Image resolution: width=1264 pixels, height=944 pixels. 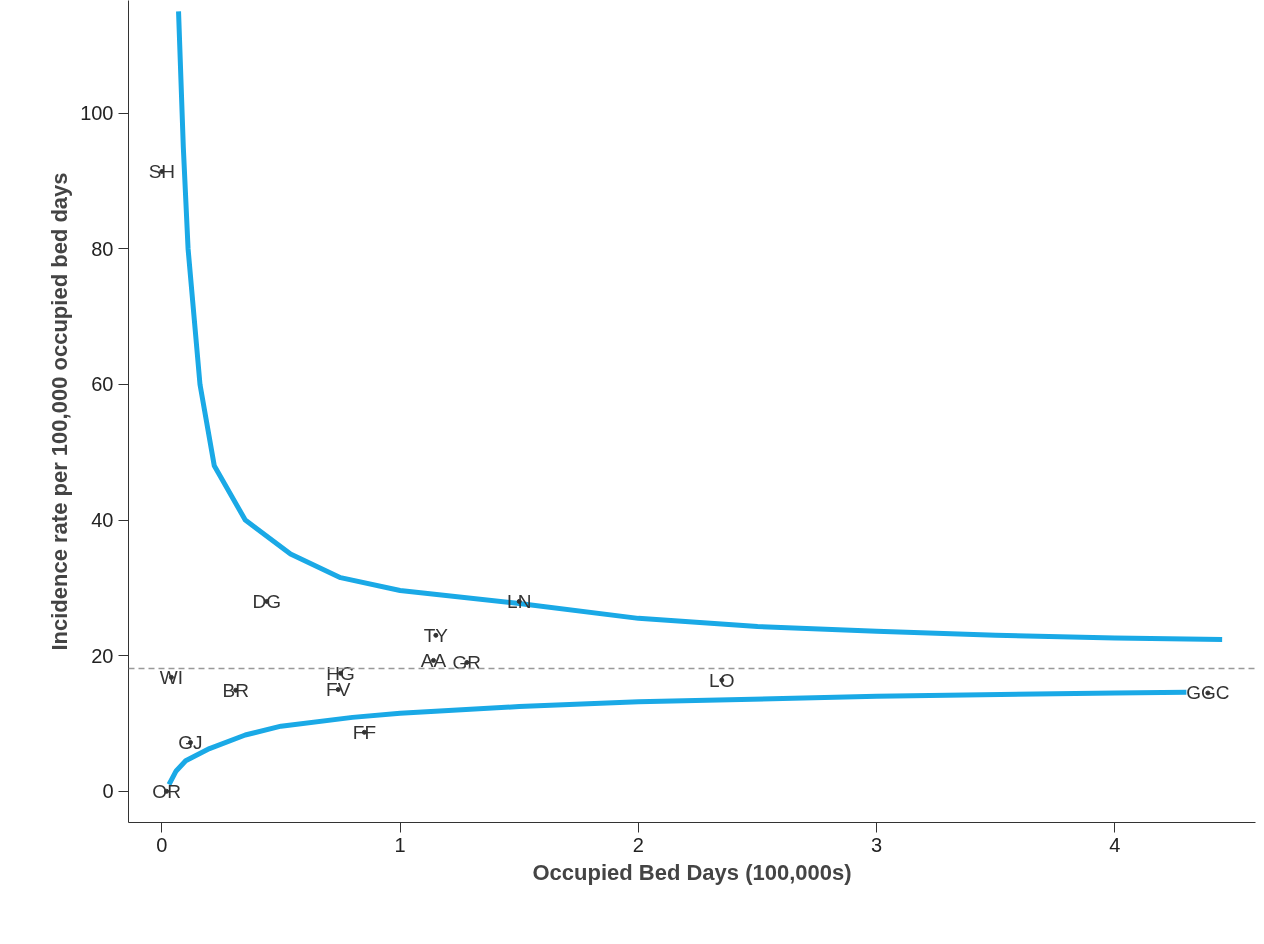 I want to click on series-label: AA, so click(x=433, y=660).